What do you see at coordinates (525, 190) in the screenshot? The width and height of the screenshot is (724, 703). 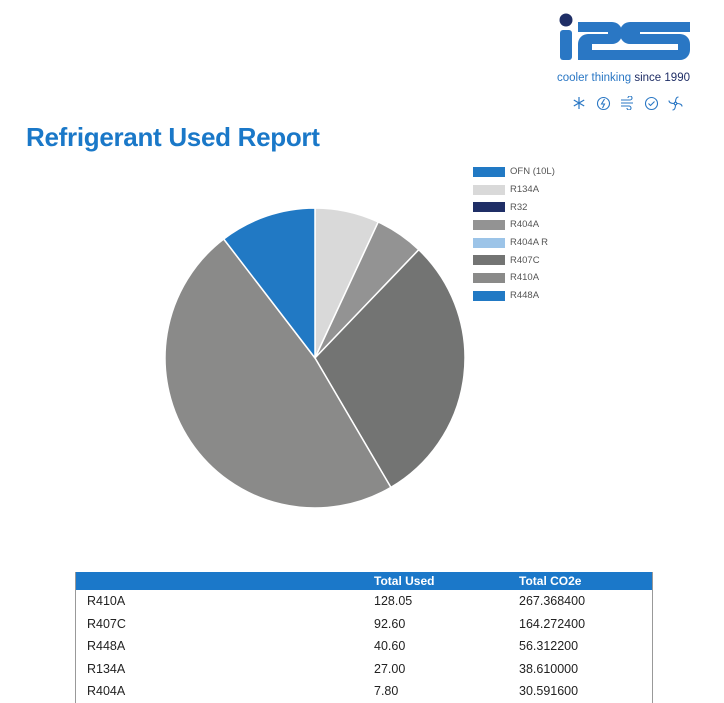 I see `legend-label: R134A` at bounding box center [525, 190].